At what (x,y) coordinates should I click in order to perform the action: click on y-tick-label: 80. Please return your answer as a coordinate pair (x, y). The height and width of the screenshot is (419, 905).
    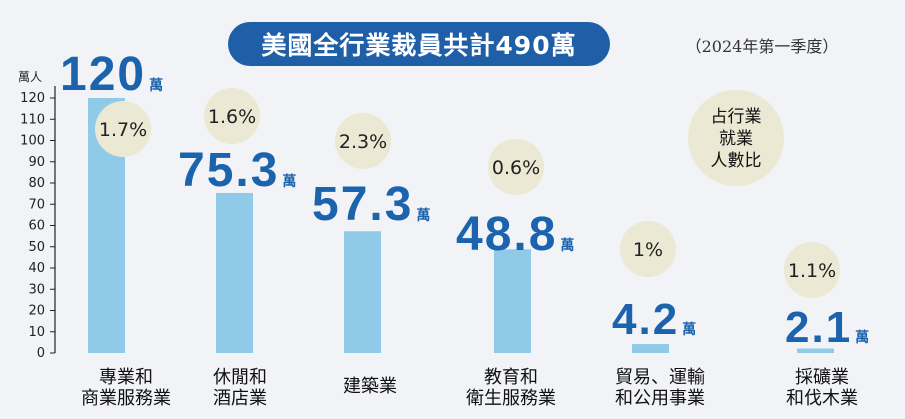
    Looking at the image, I should click on (36, 183).